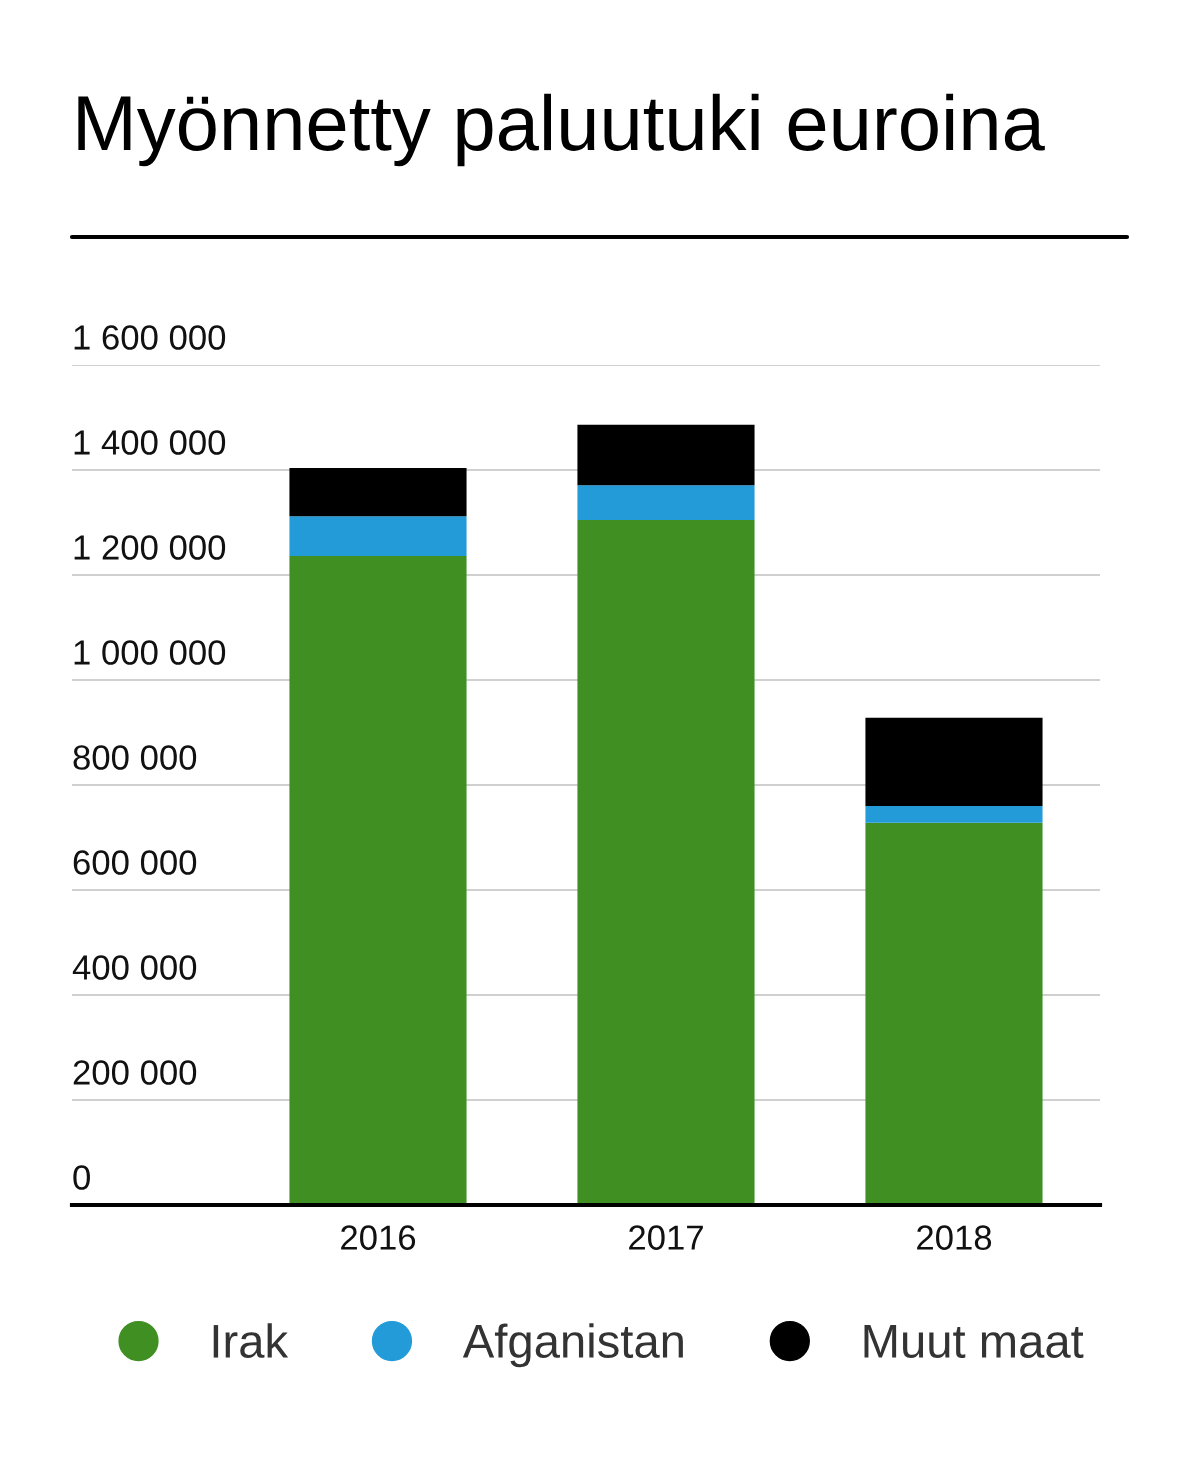  Describe the element at coordinates (974, 1342) in the screenshot. I see `legend-label: Muut maat` at that location.